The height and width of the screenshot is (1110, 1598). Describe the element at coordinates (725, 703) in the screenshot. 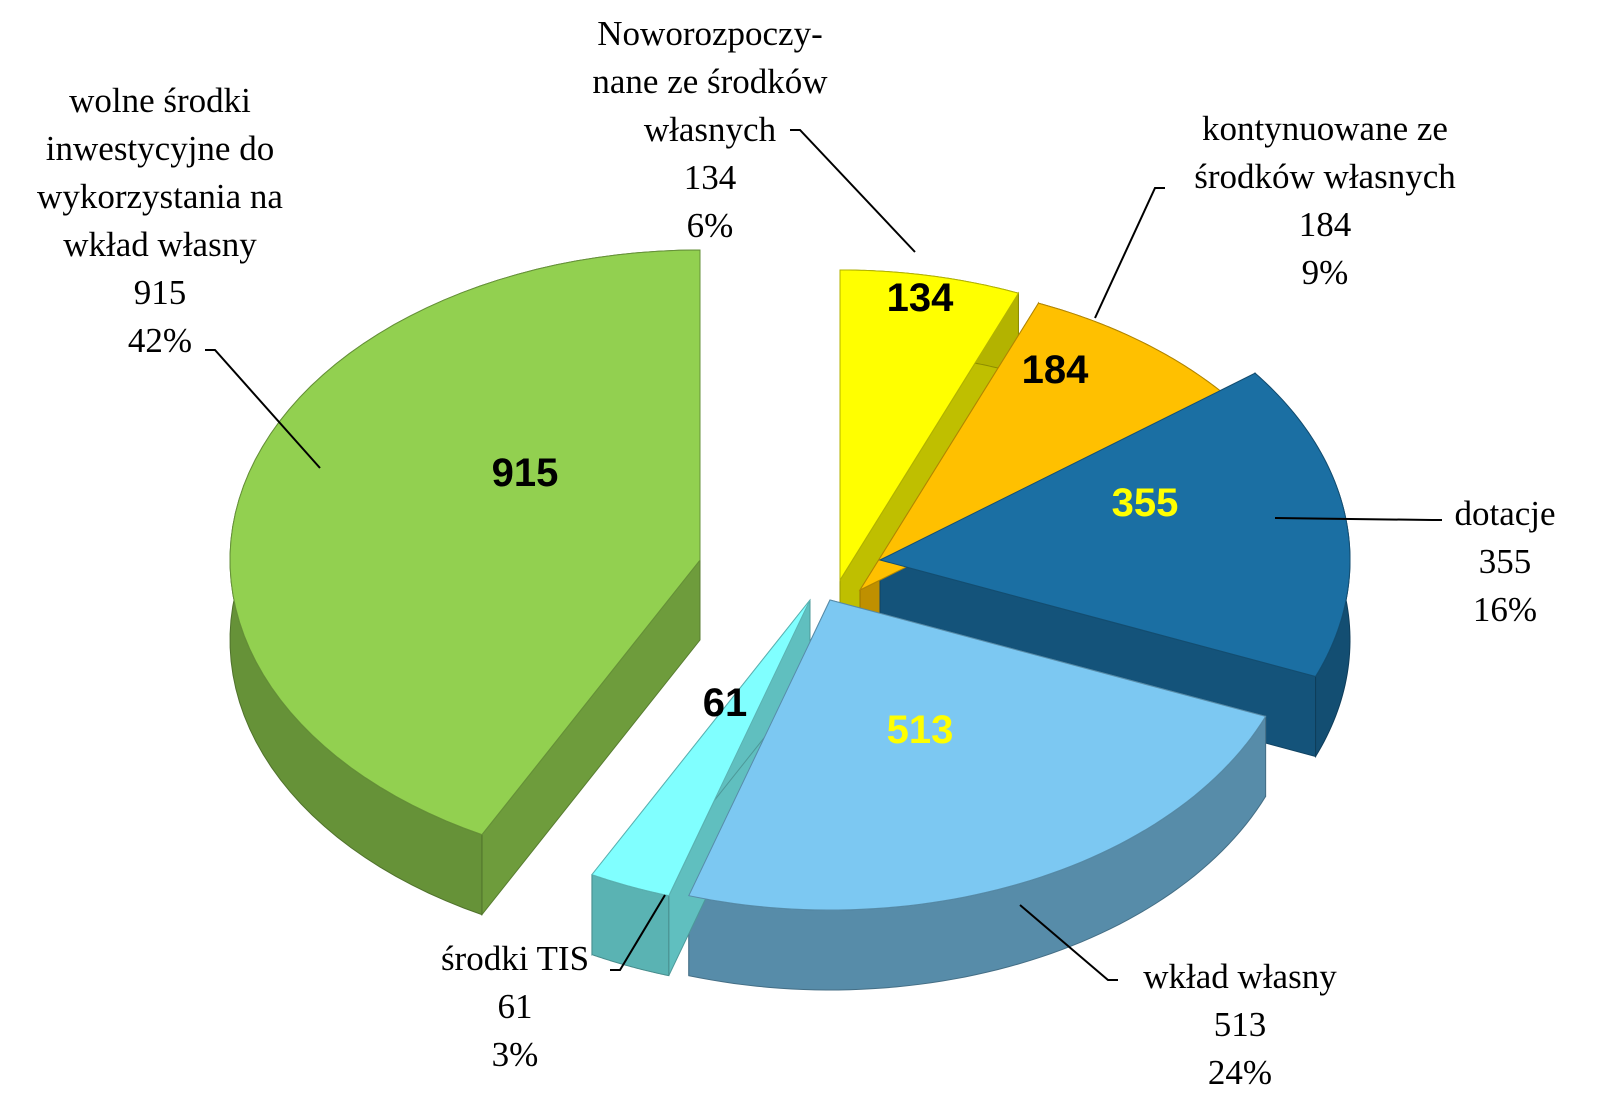

I see `slice-value-label: 61` at that location.